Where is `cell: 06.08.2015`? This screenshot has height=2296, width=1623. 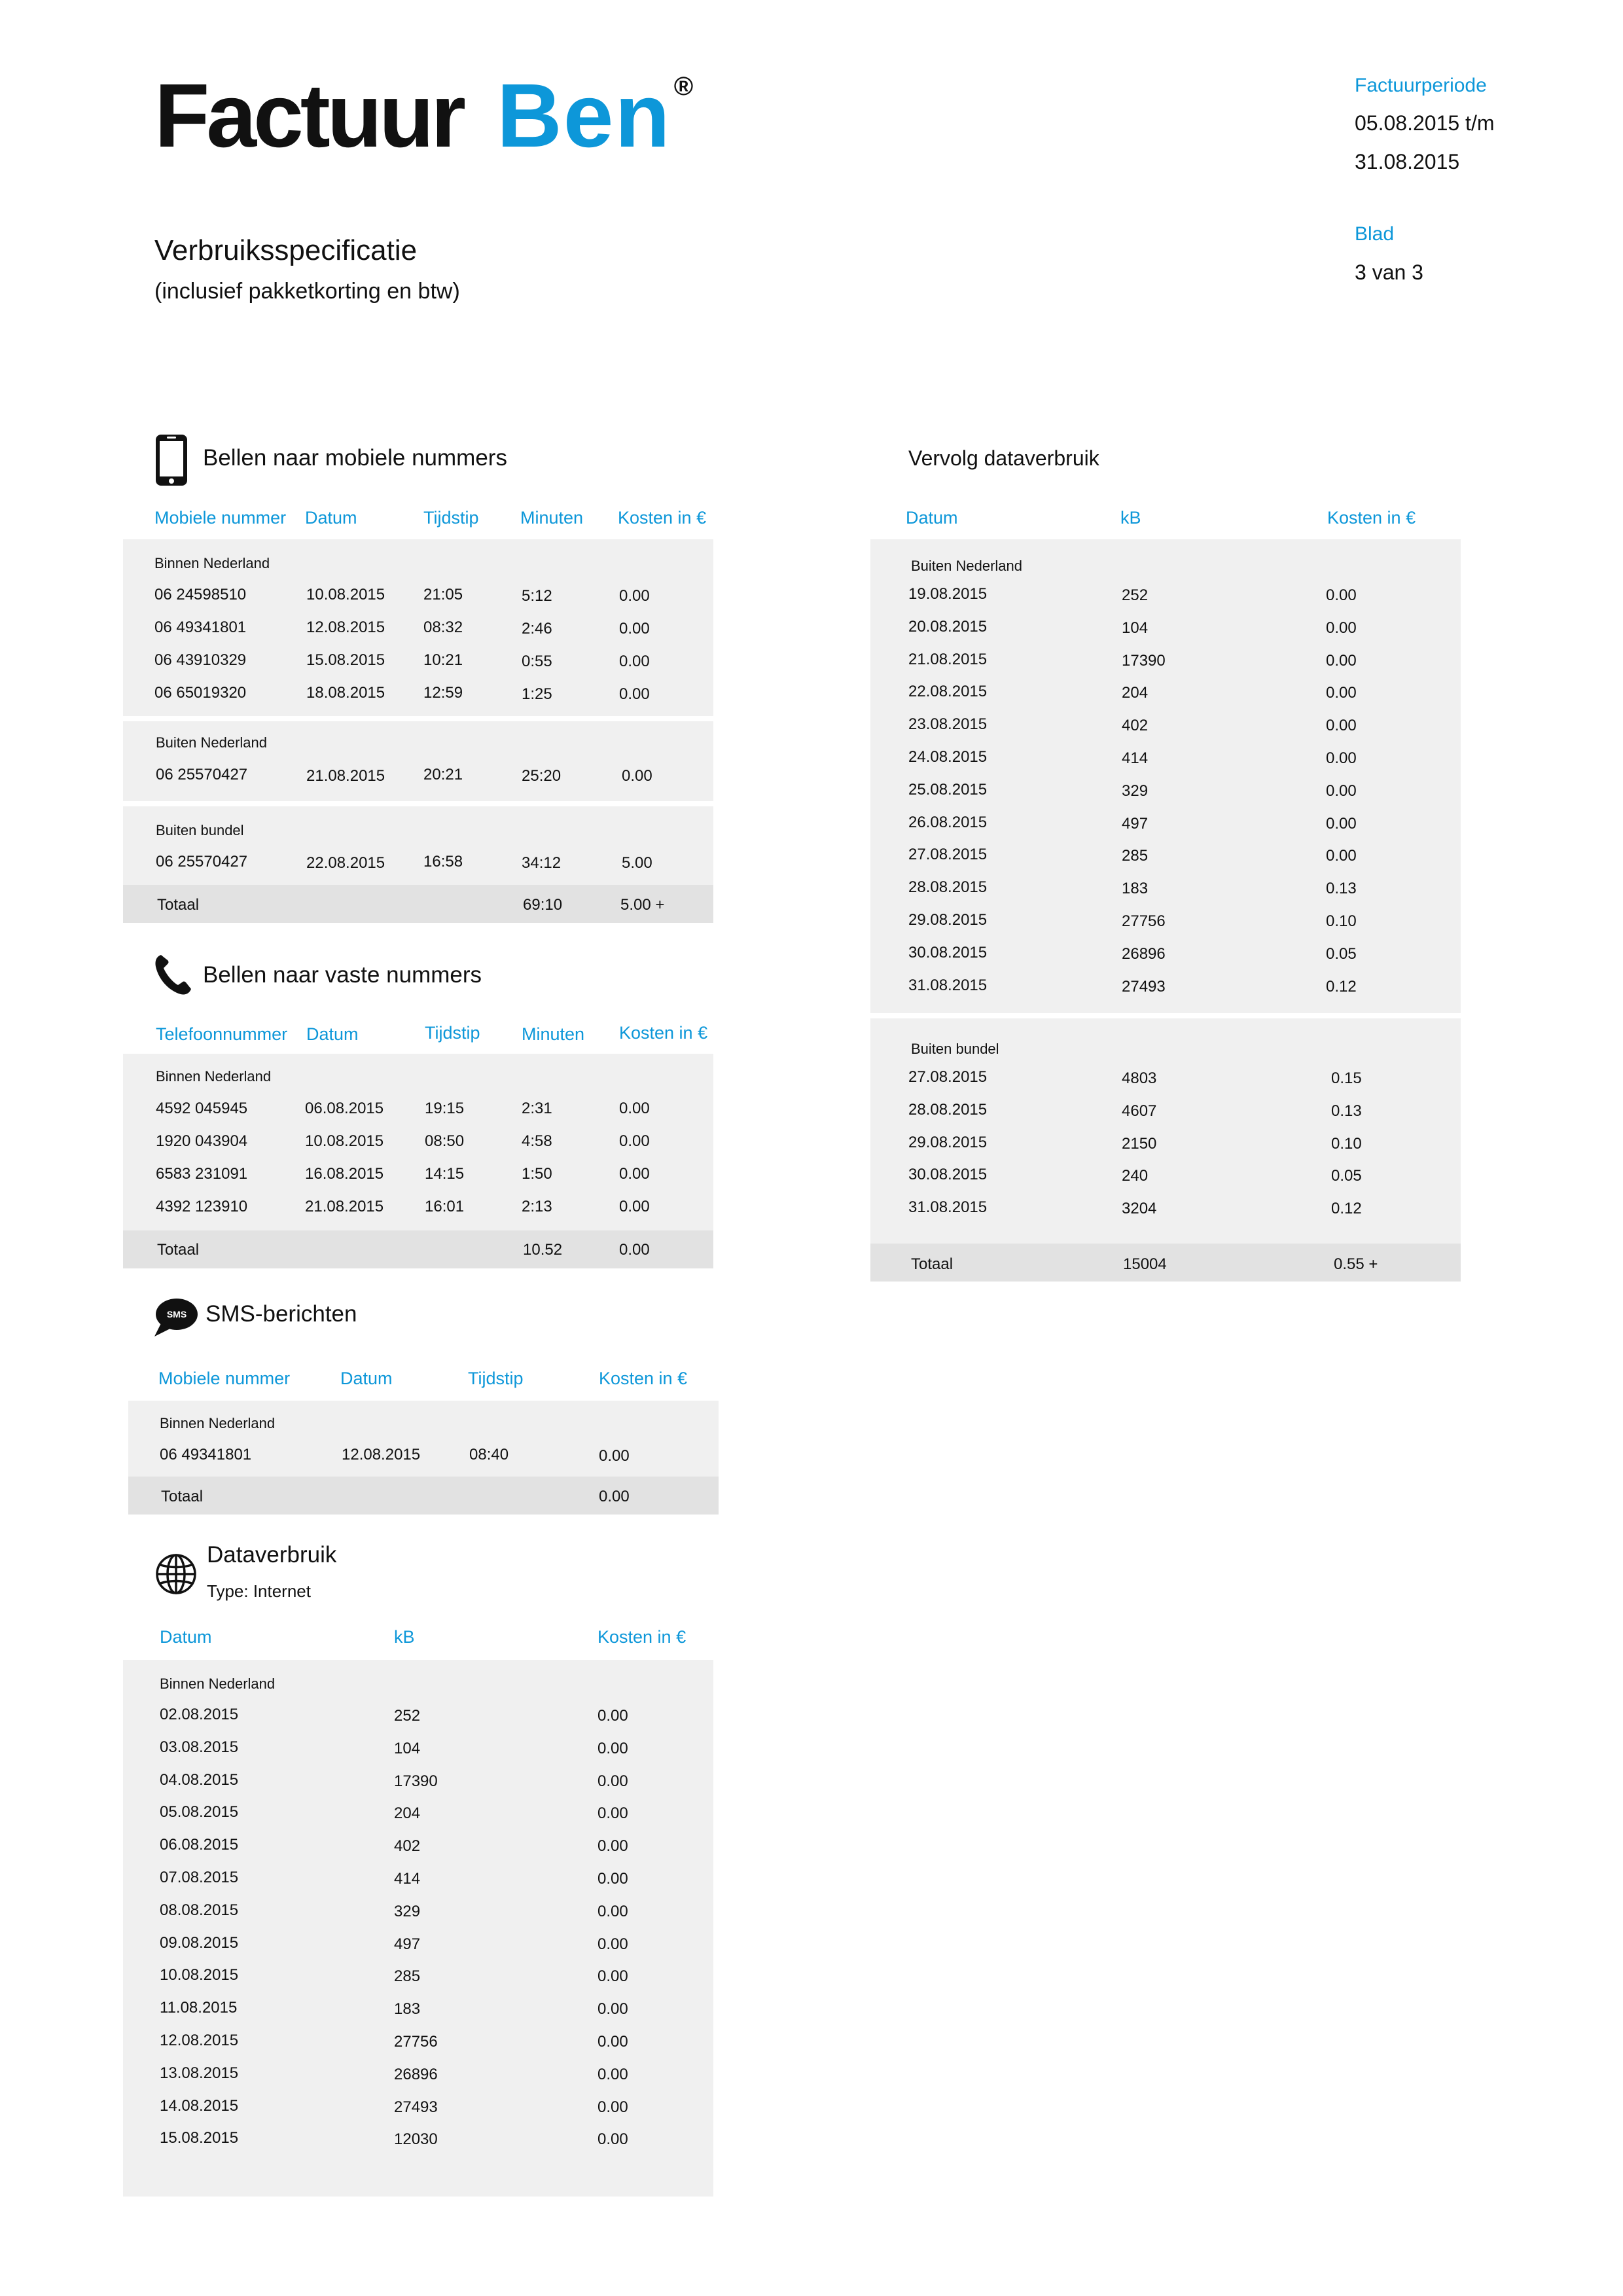
cell: 06.08.2015 is located at coordinates (199, 1845).